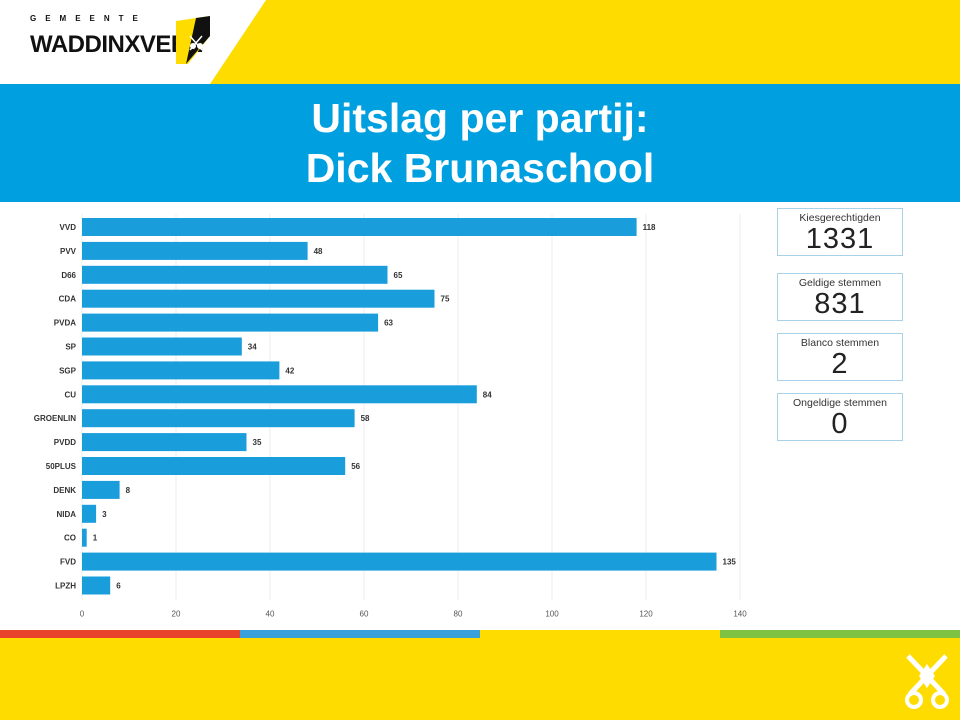  Describe the element at coordinates (740, 613) in the screenshot. I see `x-tick-label: 140` at that location.